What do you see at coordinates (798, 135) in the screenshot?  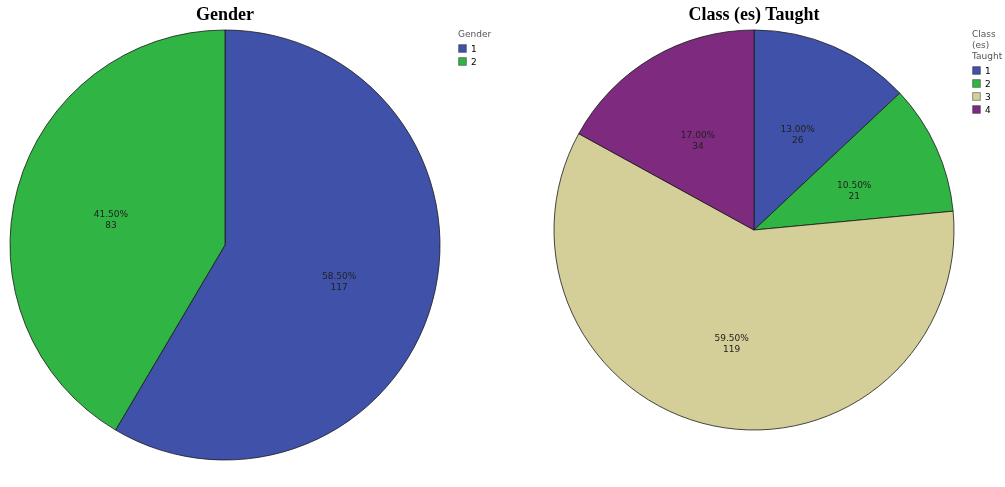 I see `data-label: 13.00% 26` at bounding box center [798, 135].